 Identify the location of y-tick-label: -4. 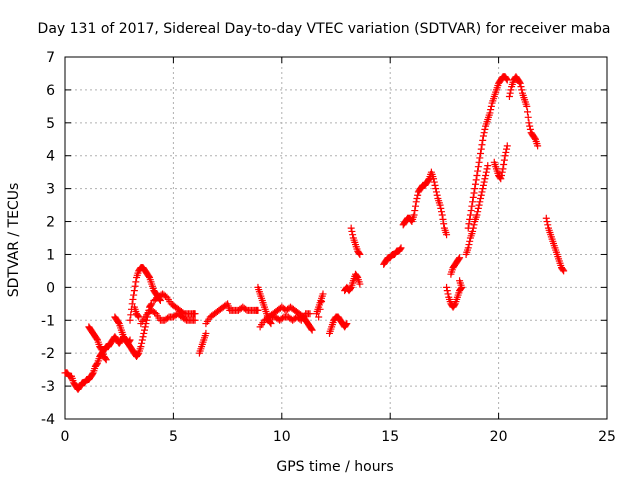
(48, 420).